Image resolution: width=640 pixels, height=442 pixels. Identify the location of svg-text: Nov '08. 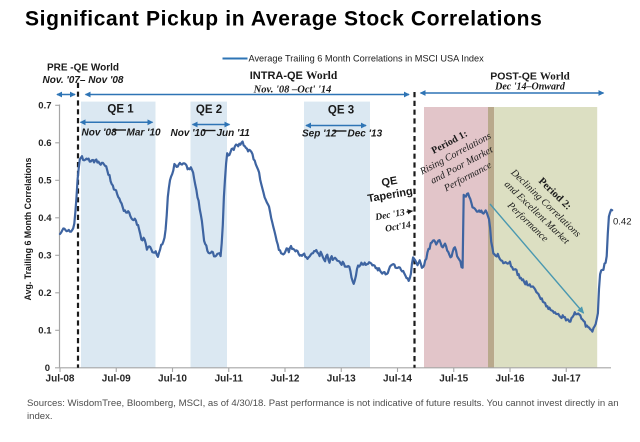
(100, 133).